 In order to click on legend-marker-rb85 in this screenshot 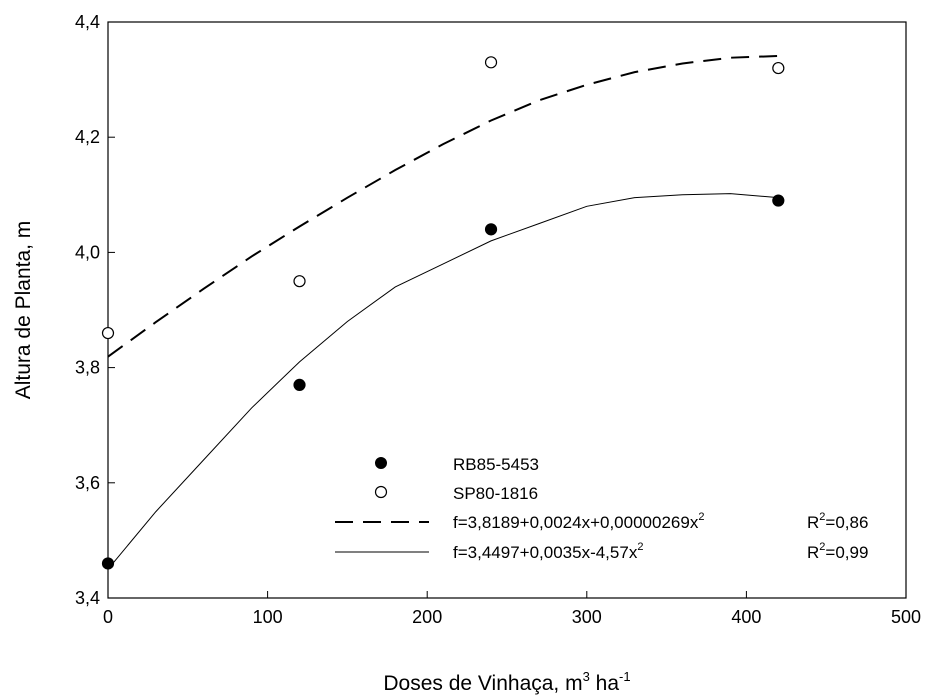, I will do `click(381, 463)`.